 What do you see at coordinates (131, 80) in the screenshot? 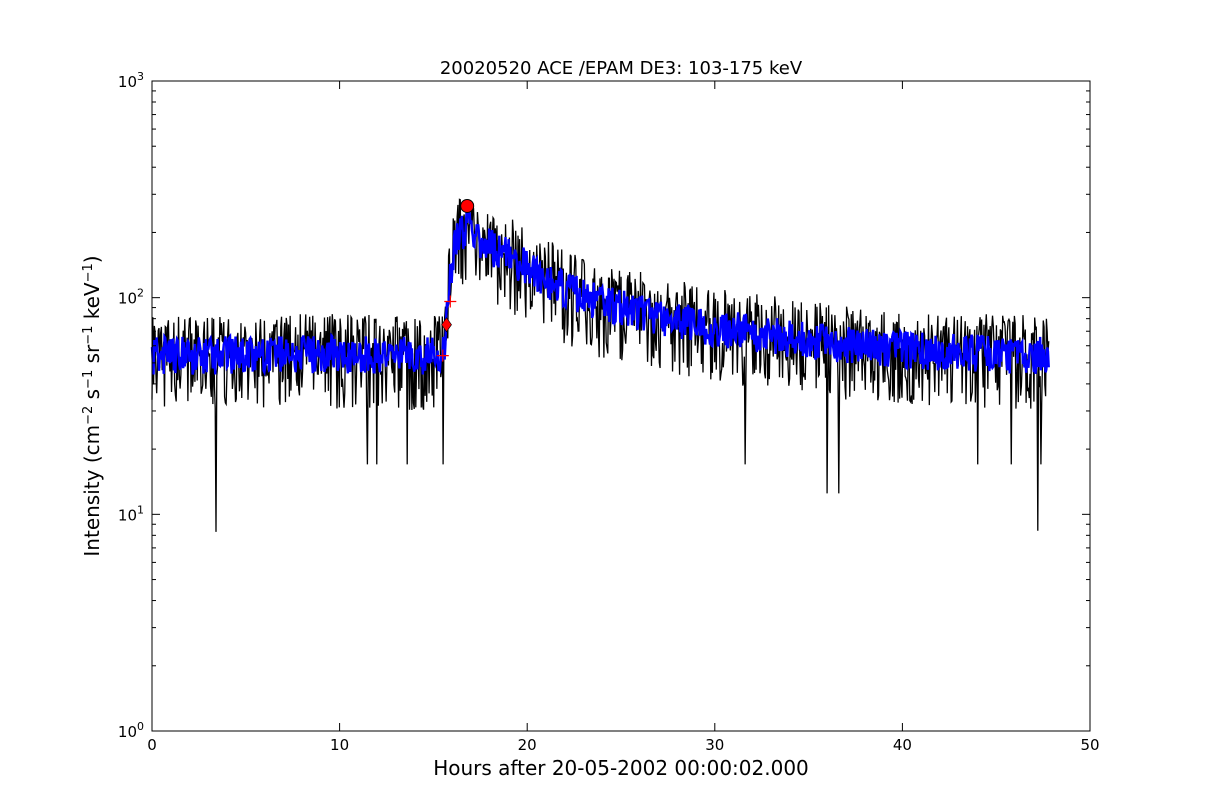
I see `y-tick-label: 10³` at bounding box center [131, 80].